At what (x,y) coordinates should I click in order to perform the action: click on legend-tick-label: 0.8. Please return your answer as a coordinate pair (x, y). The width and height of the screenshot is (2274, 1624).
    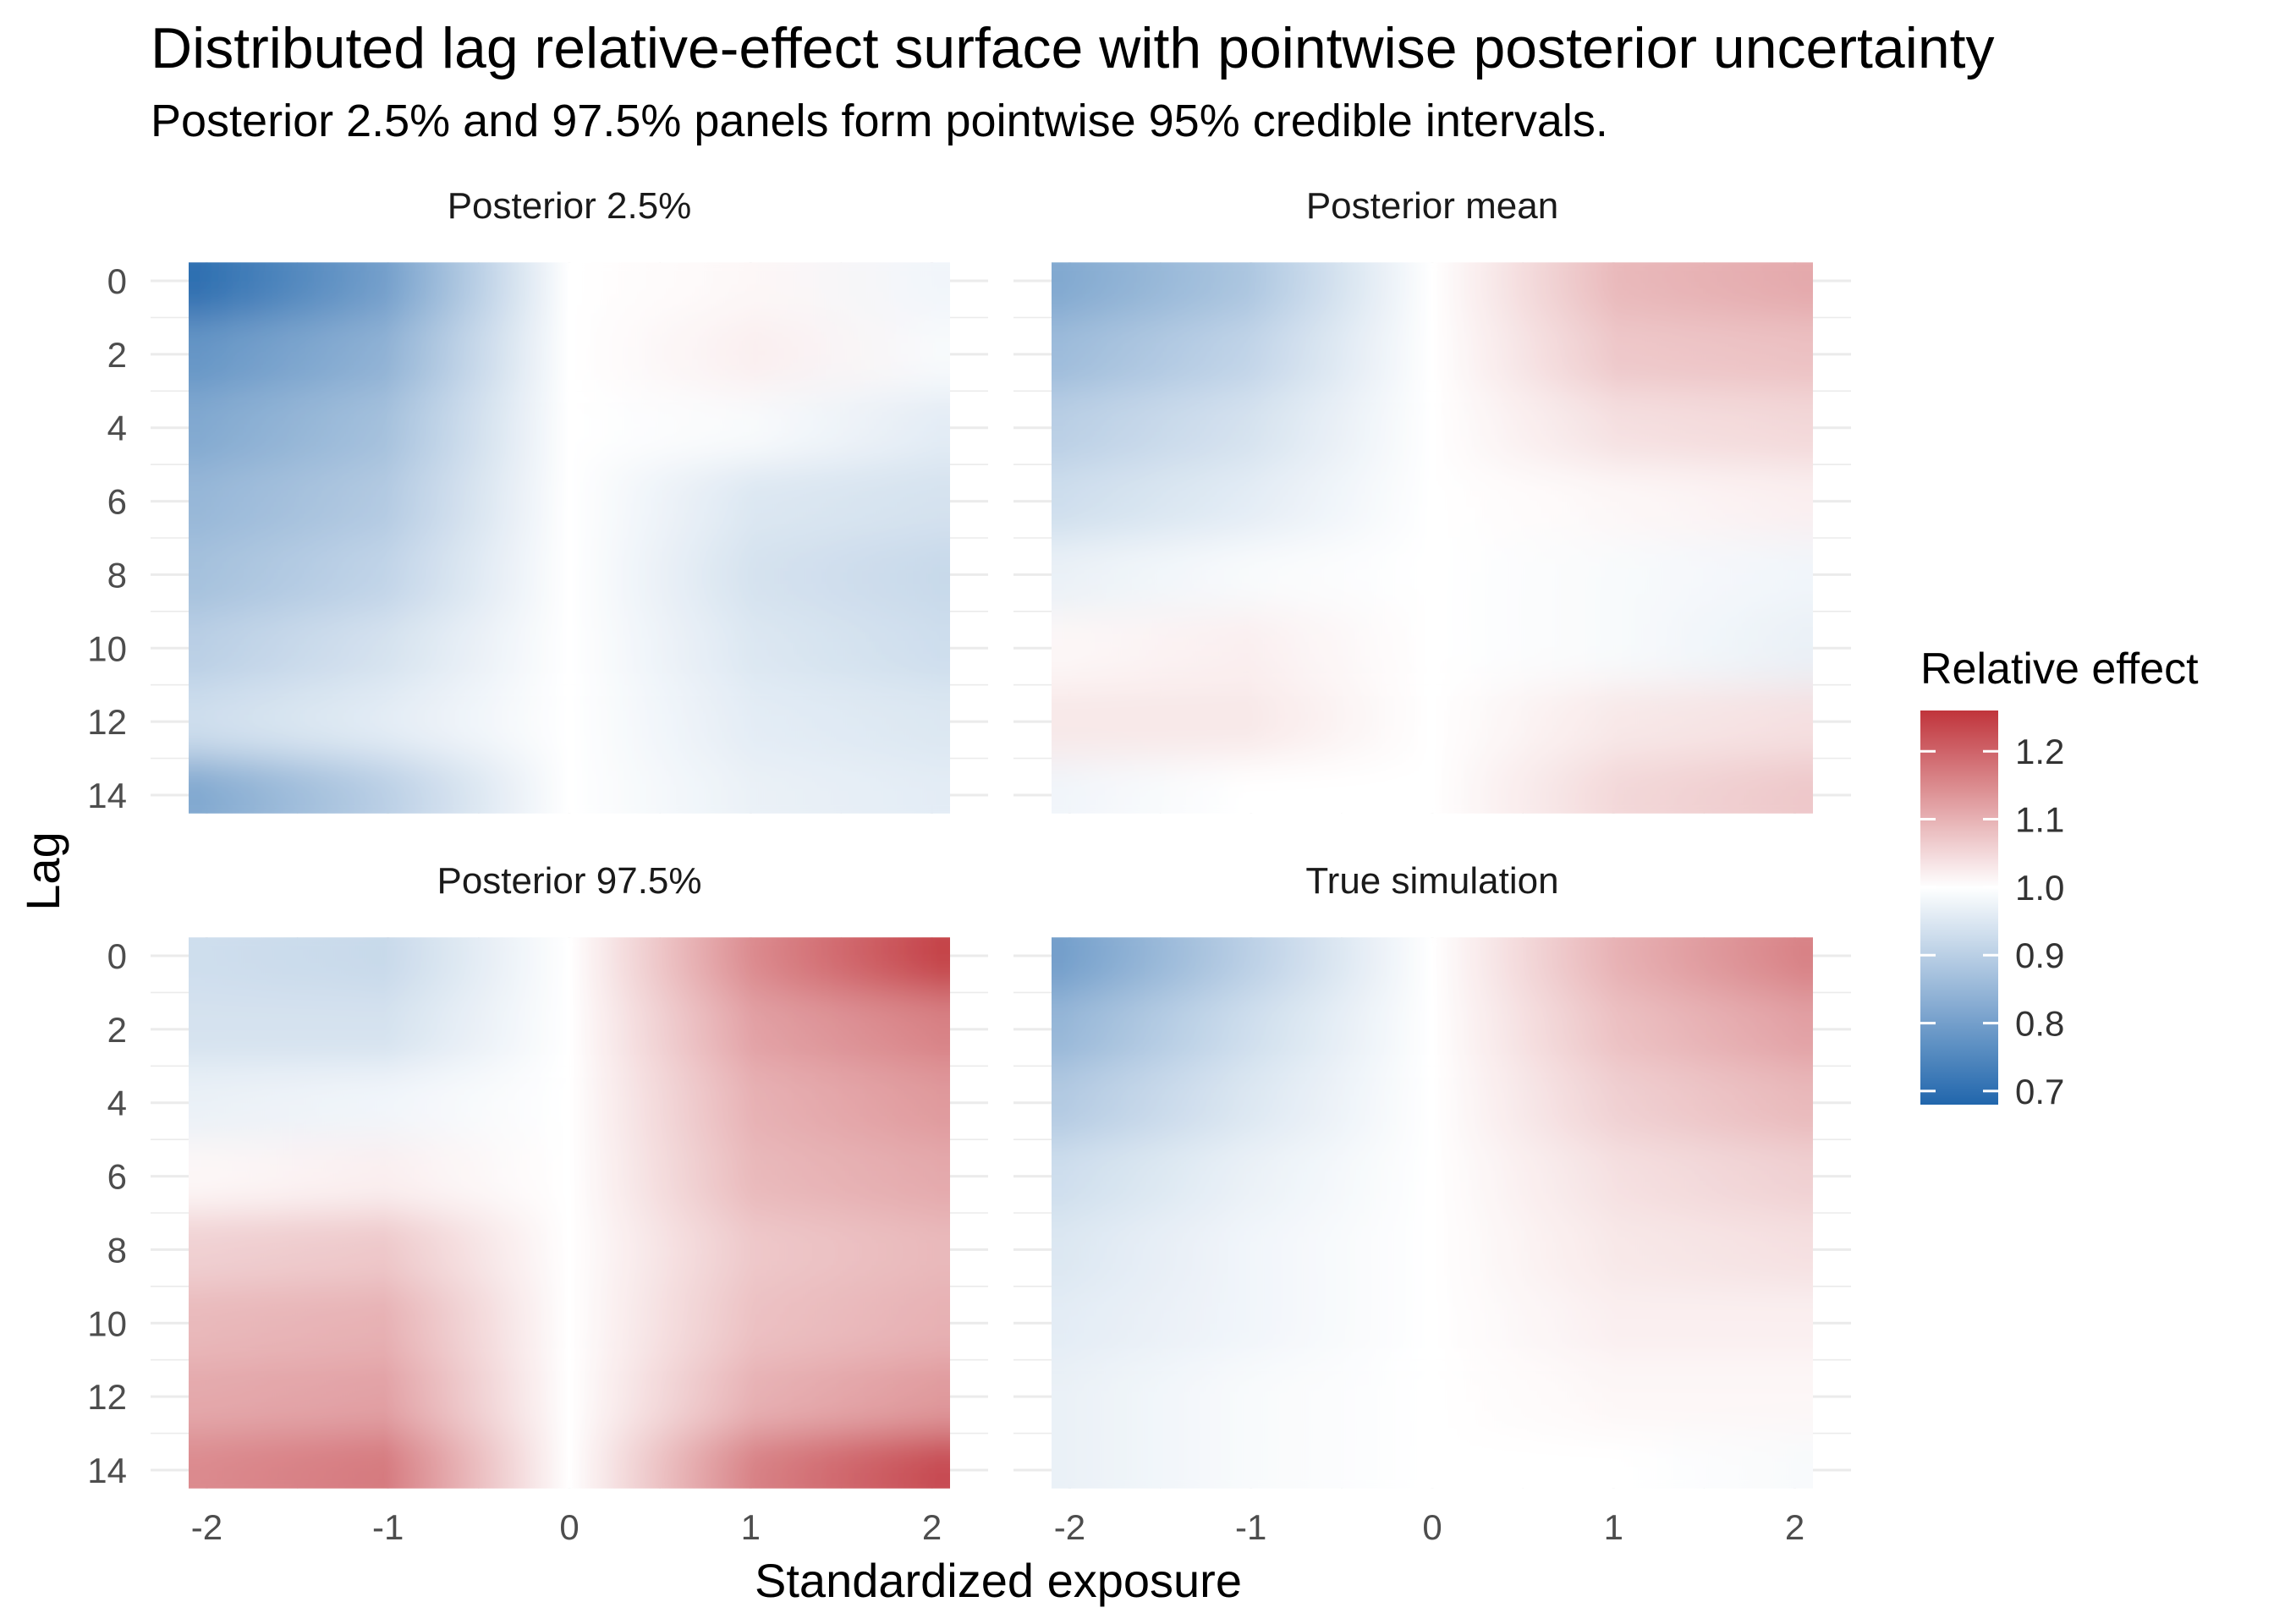
    Looking at the image, I should click on (2040, 1024).